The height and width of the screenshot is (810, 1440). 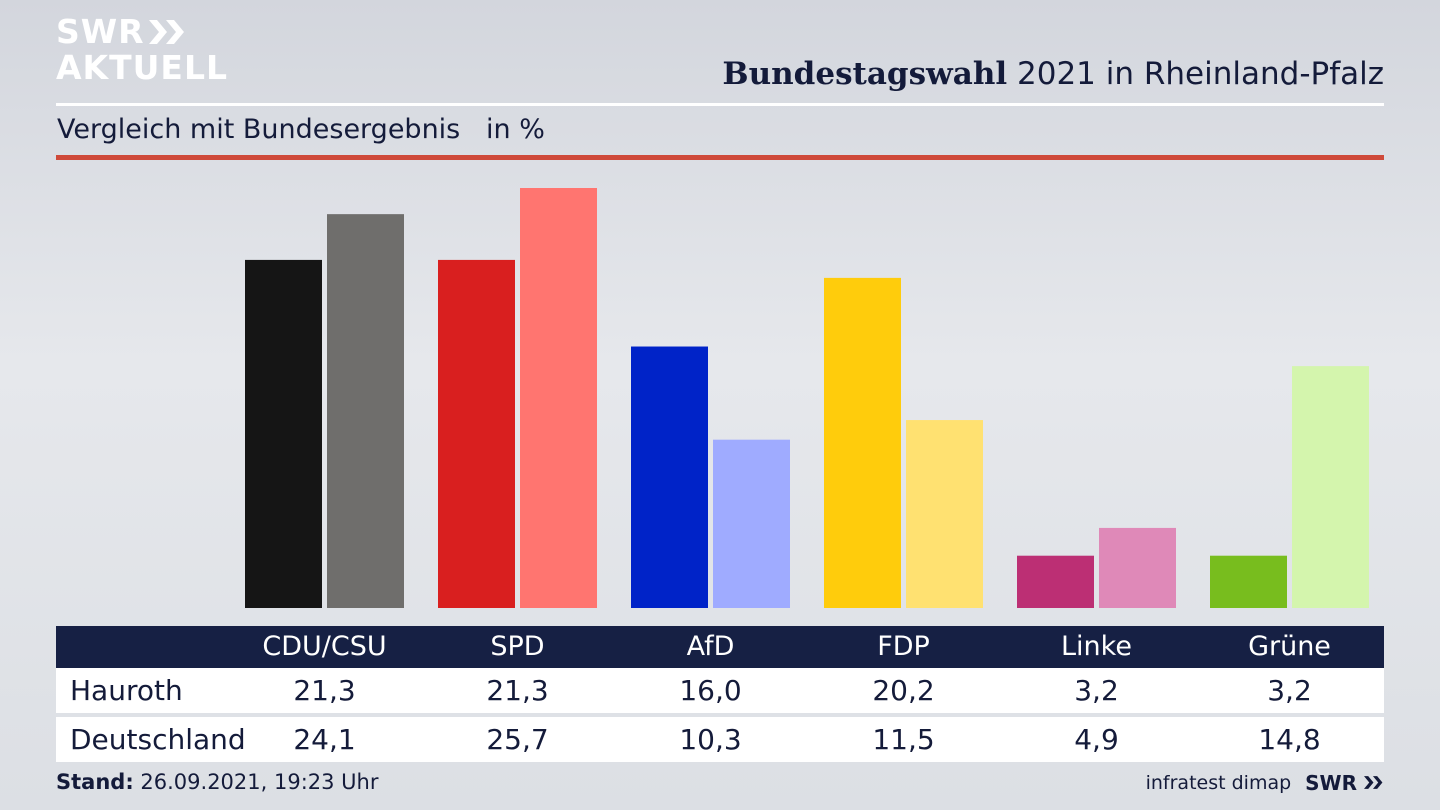 What do you see at coordinates (1195, 74) in the screenshot?
I see `title-rest: 2021 in Rheinland-Pfalz` at bounding box center [1195, 74].